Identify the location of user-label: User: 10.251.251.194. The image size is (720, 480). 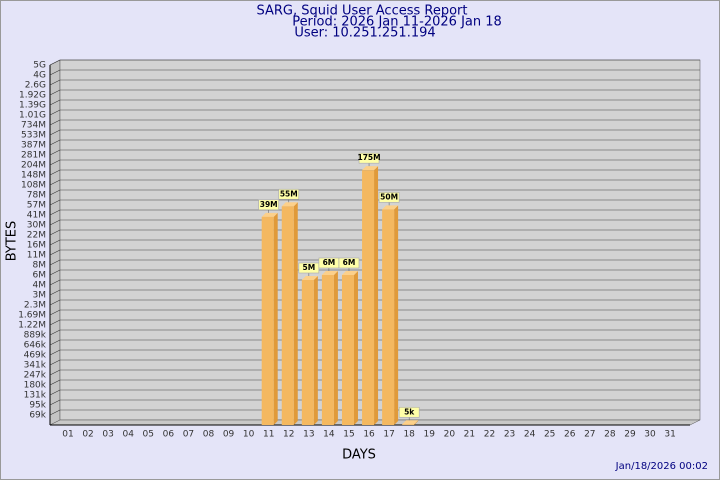
(364, 33).